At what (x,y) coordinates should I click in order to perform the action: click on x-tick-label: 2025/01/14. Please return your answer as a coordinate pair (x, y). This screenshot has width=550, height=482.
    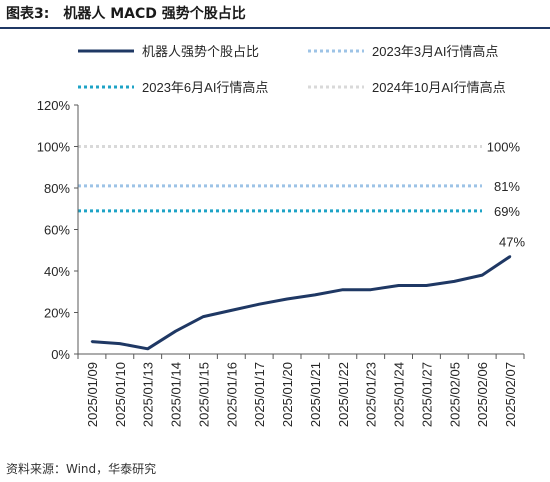
    Looking at the image, I should click on (176, 394).